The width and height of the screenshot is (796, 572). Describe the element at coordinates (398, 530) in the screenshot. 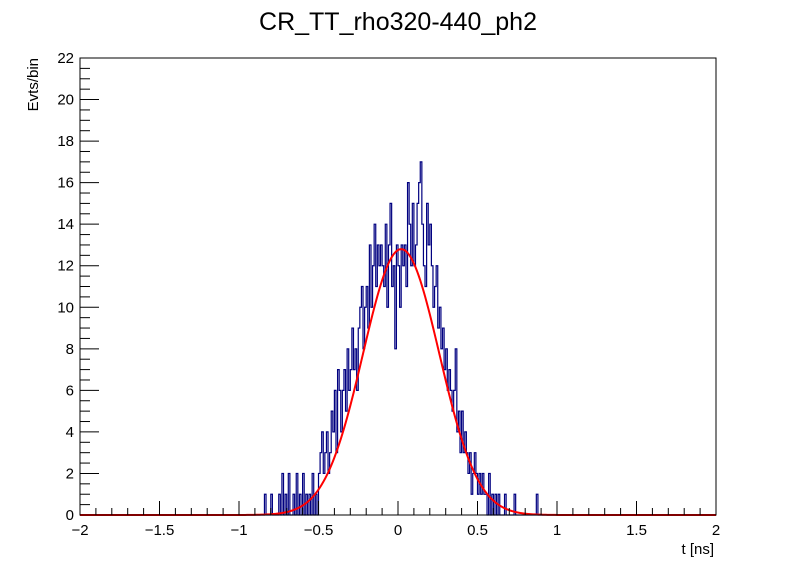

I see `x-tick-label: 0` at that location.